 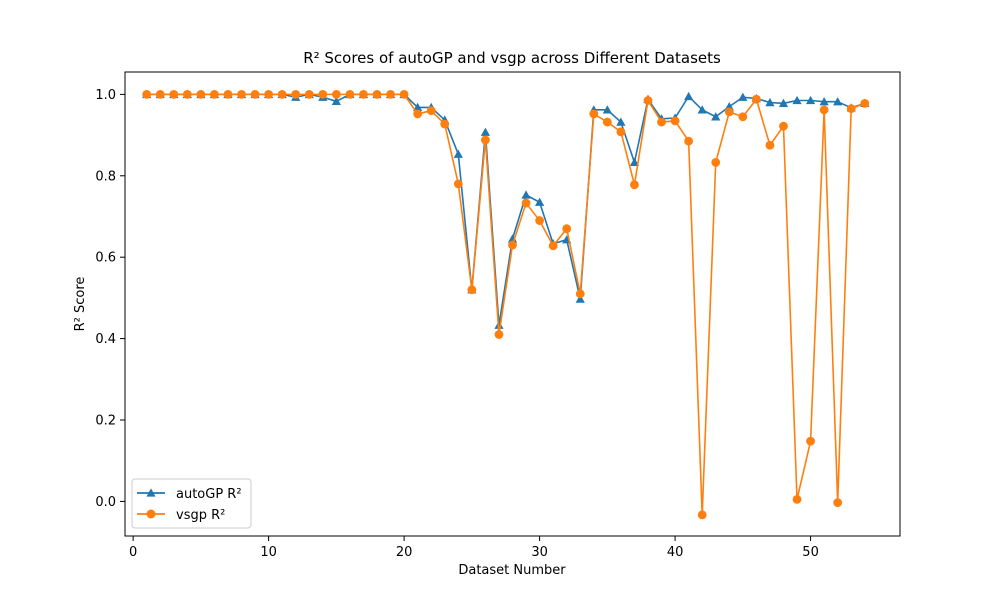 I want to click on legend-box, so click(x=191, y=503).